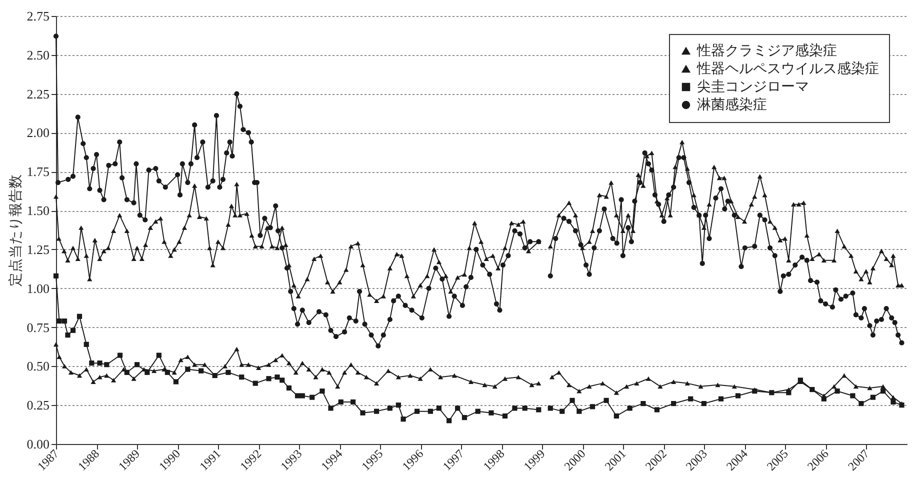 The image size is (913, 479). Describe the element at coordinates (38, 327) in the screenshot. I see `y-tick-label: 0.75` at that location.